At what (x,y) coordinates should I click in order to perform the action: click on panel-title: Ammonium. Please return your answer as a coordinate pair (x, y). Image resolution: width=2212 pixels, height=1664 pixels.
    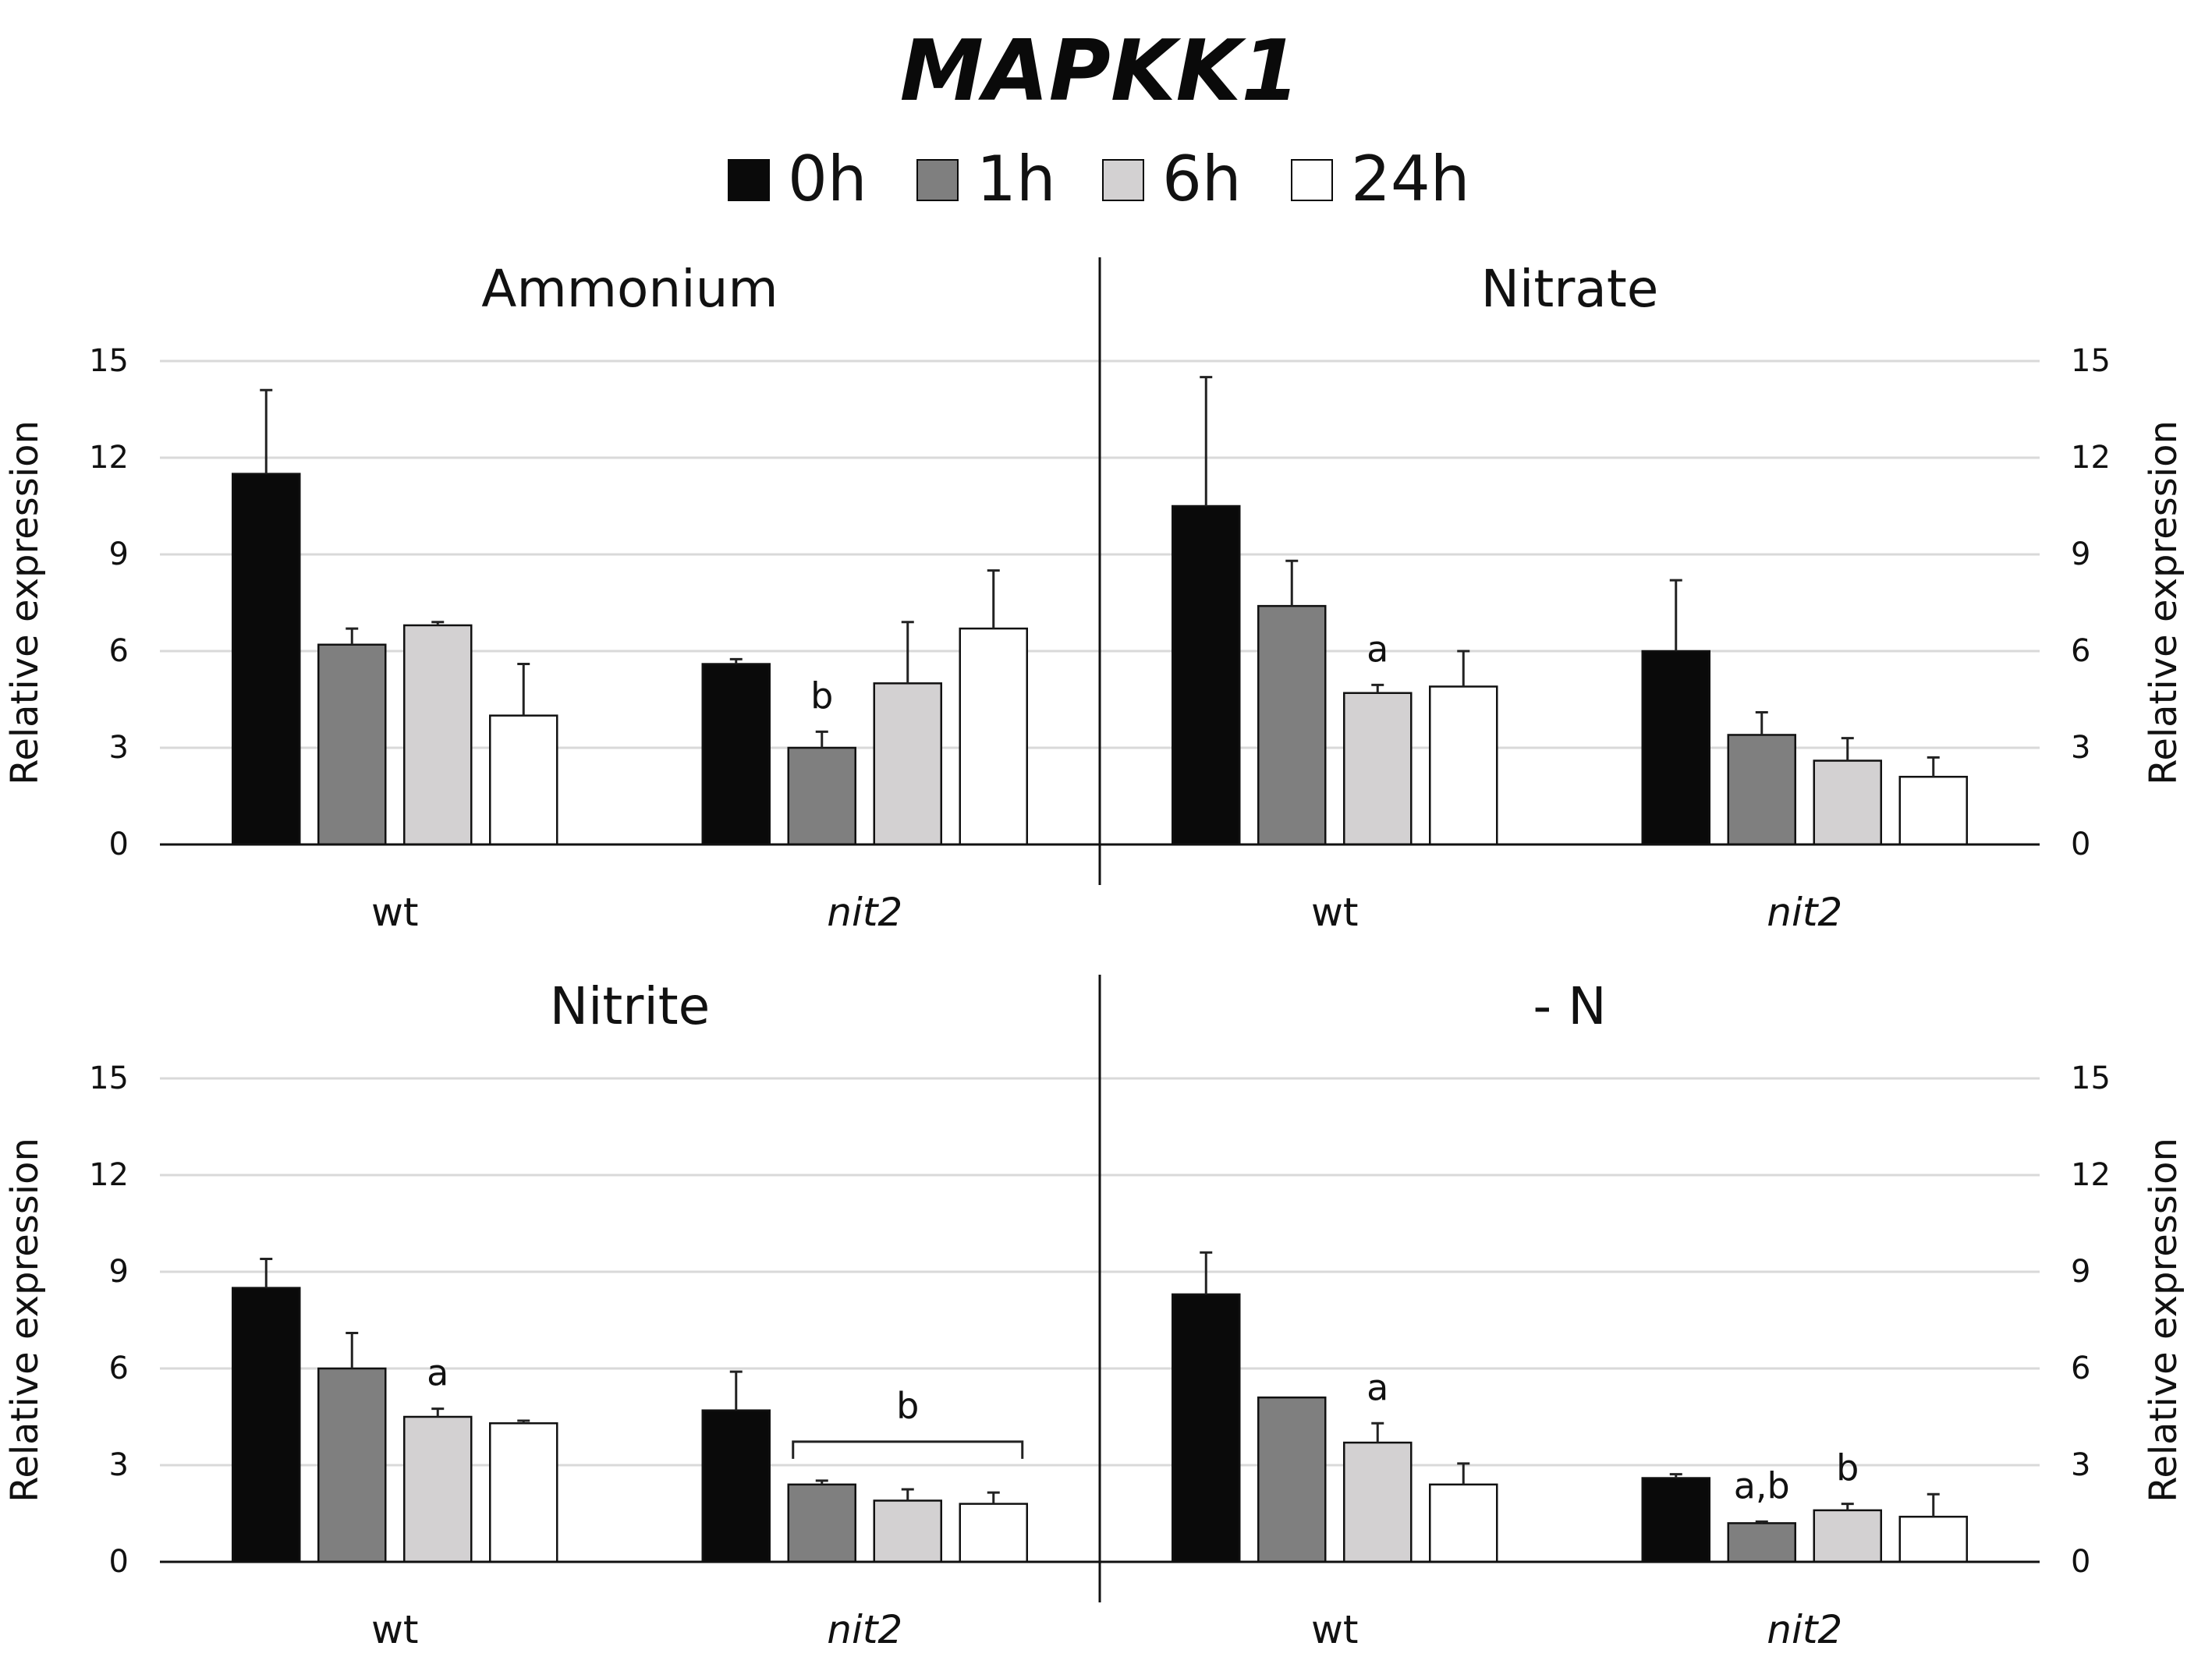
    Looking at the image, I should click on (629, 289).